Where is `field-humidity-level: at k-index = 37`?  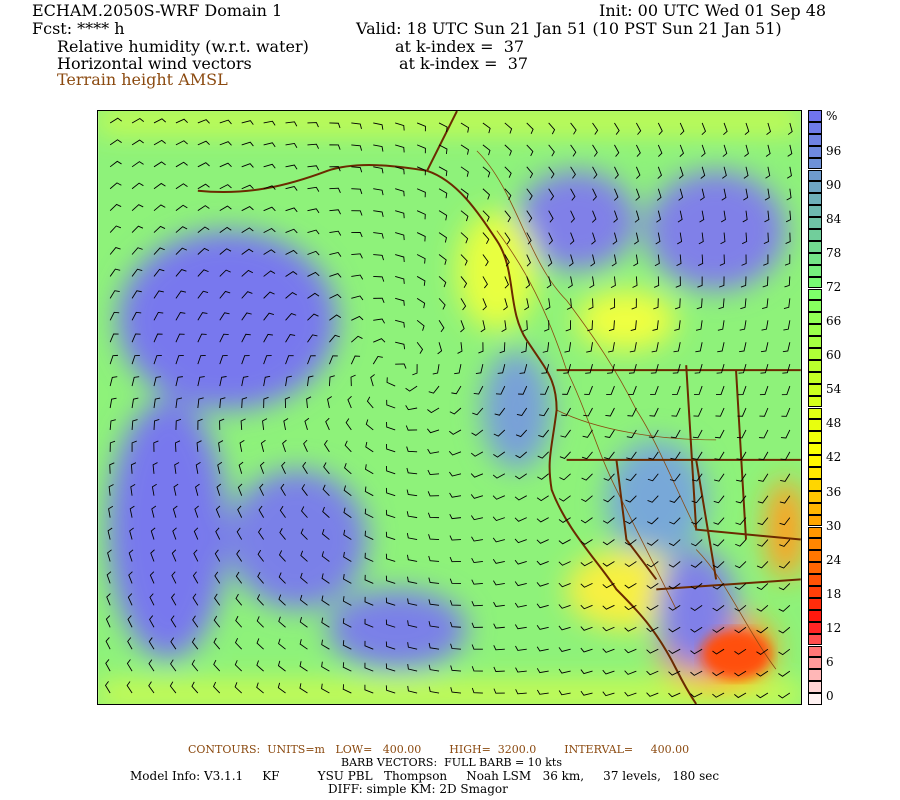 field-humidity-level: at k-index = 37 is located at coordinates (460, 46).